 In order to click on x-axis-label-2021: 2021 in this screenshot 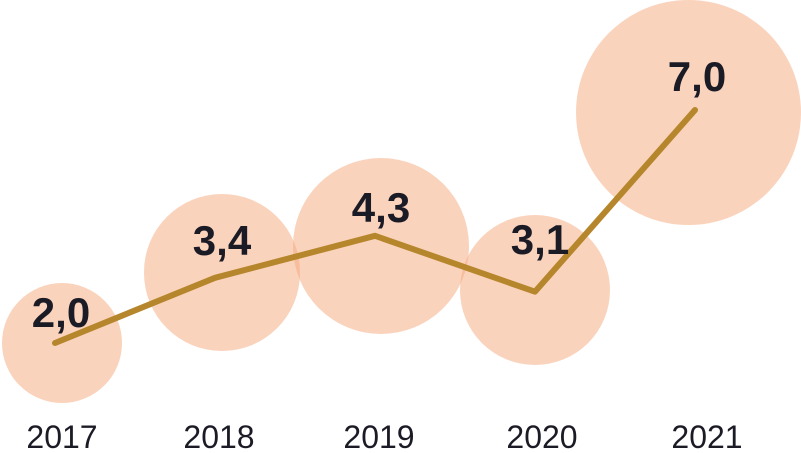, I will do `click(707, 436)`.